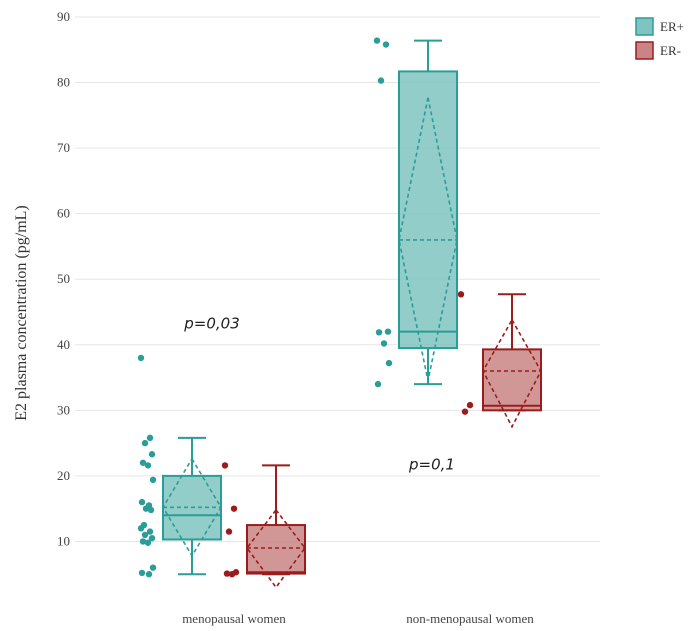 The image size is (700, 631). I want to click on box-ER+-non-menopausal-women, so click(415, 212).